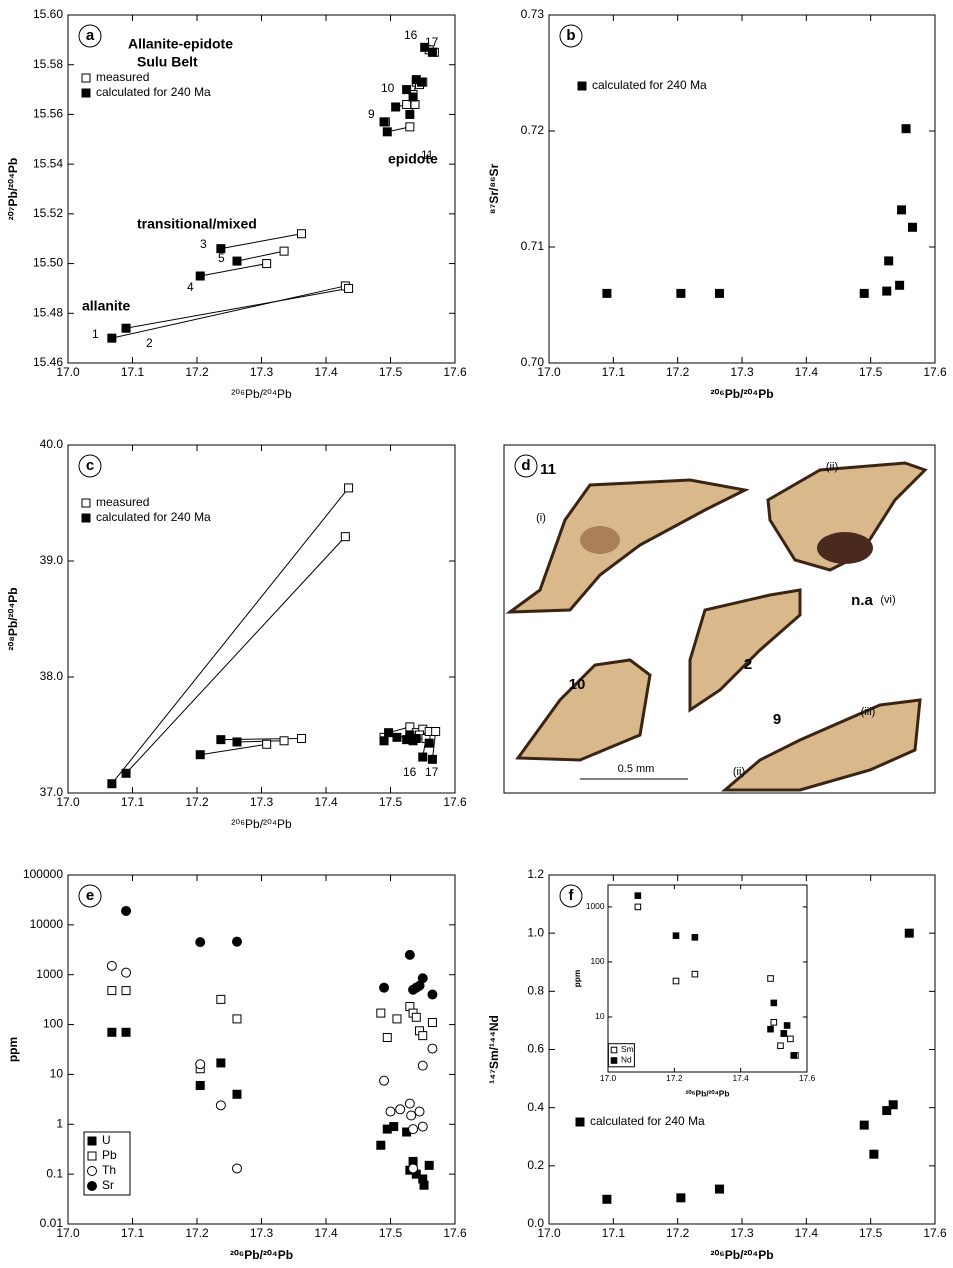 The width and height of the screenshot is (953, 1268). Describe the element at coordinates (627, 1049) in the screenshot. I see `legend-label: Sm` at that location.